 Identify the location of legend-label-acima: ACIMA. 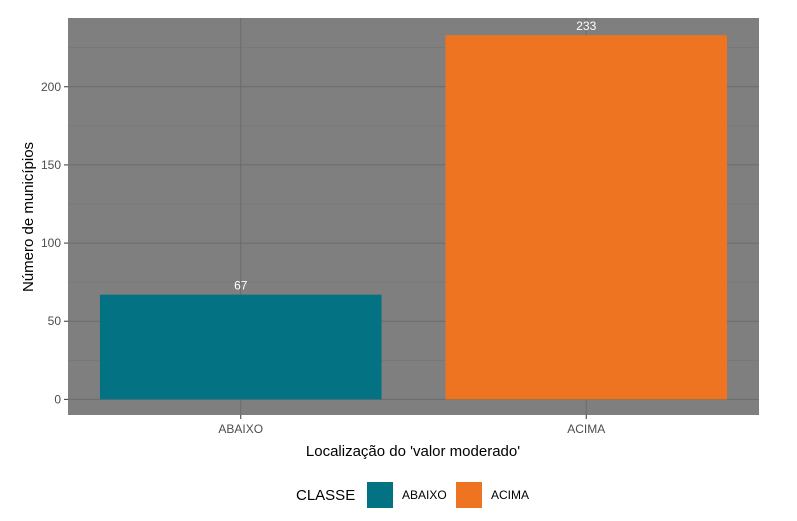
(510, 495).